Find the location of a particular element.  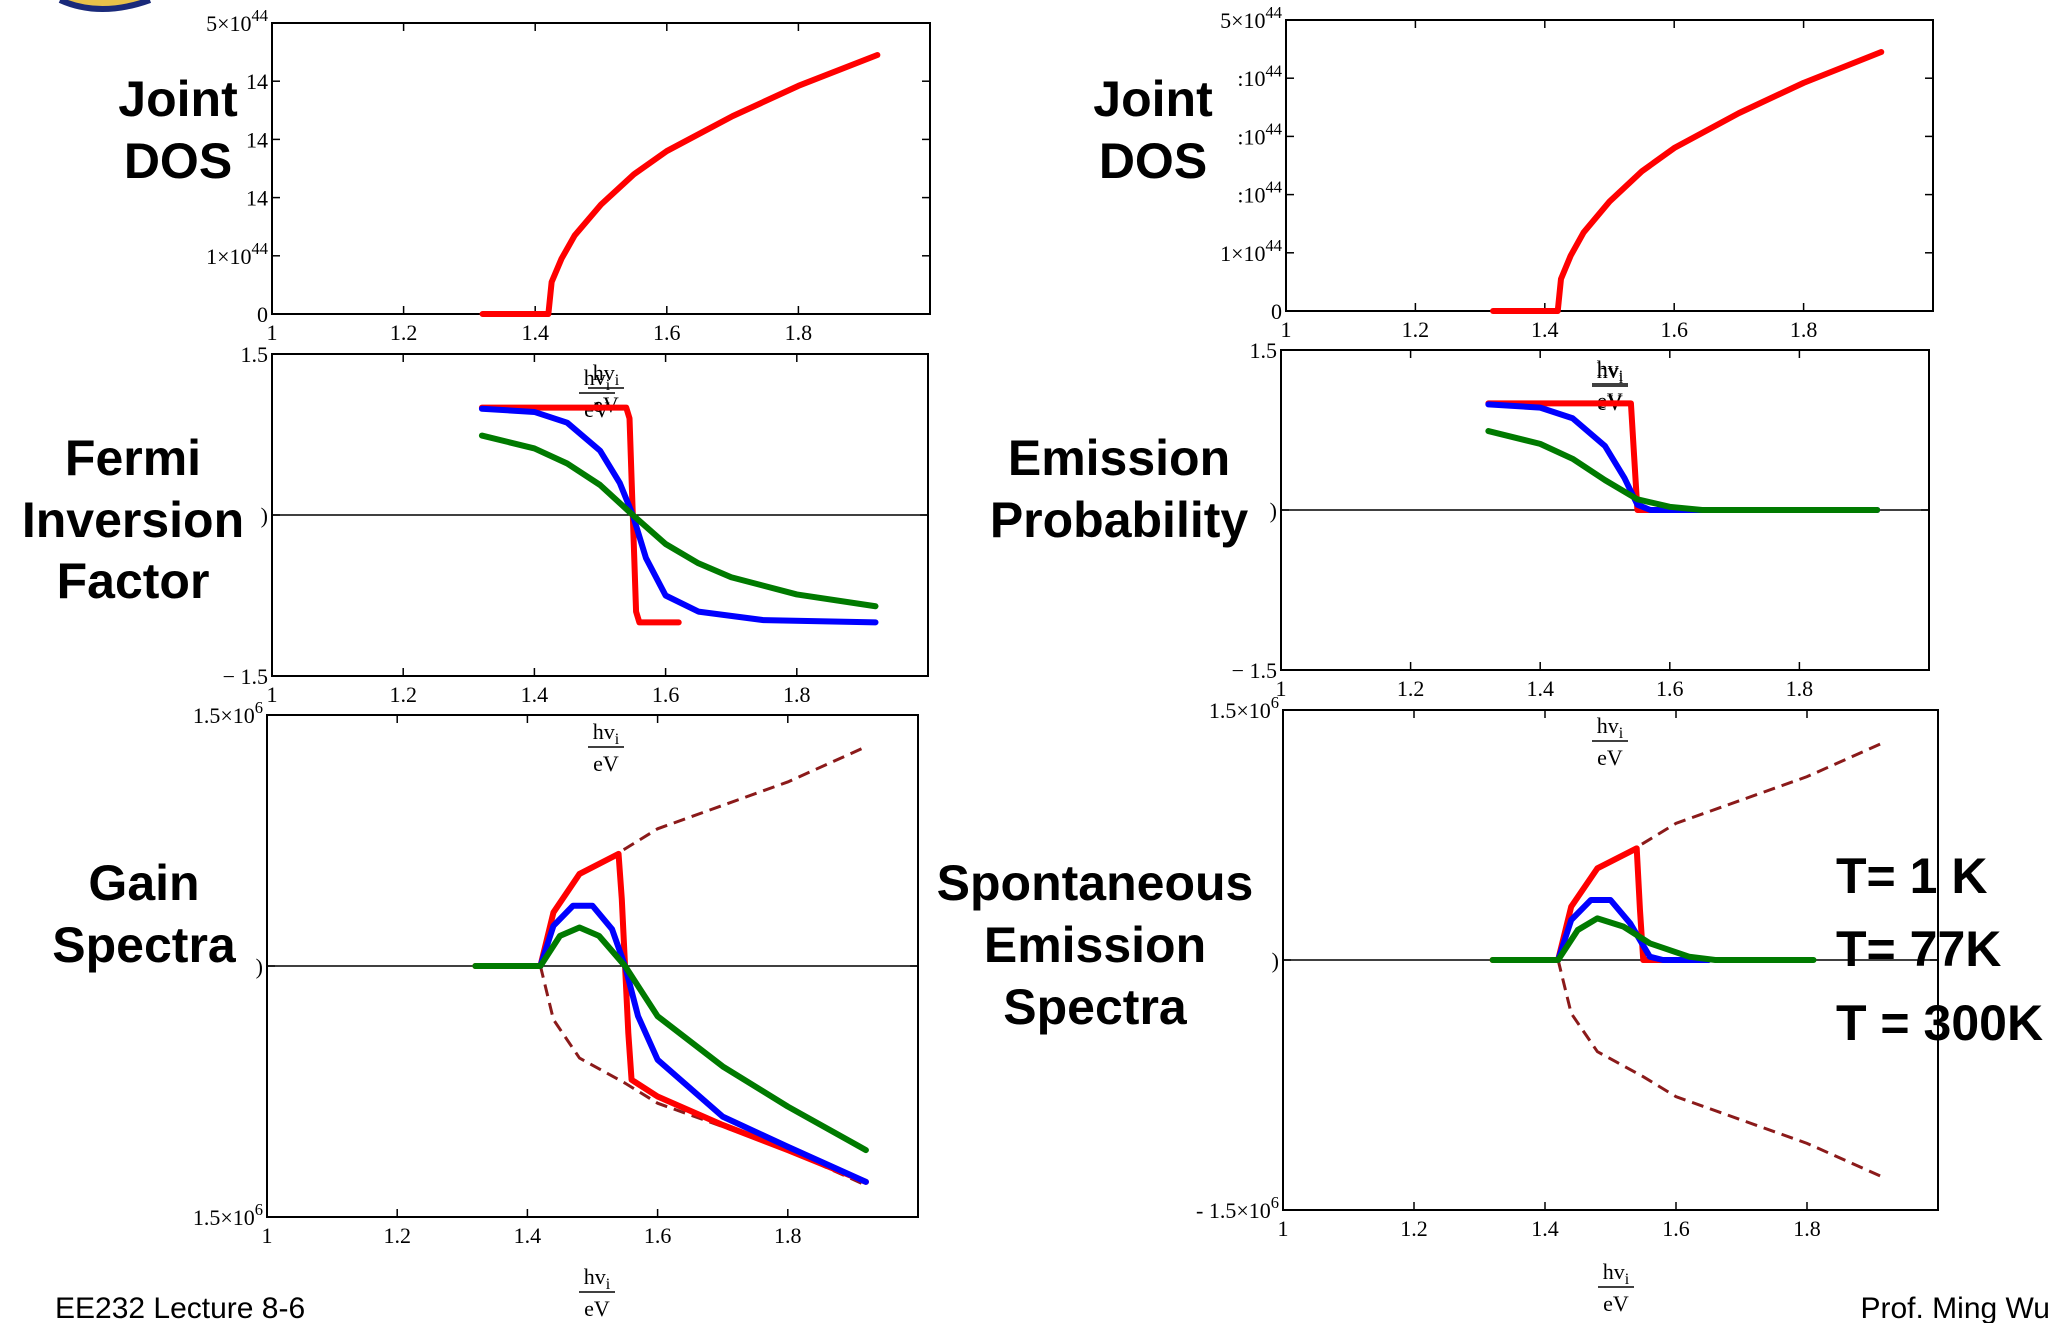

envelope-line is located at coordinates (1721, 1069).